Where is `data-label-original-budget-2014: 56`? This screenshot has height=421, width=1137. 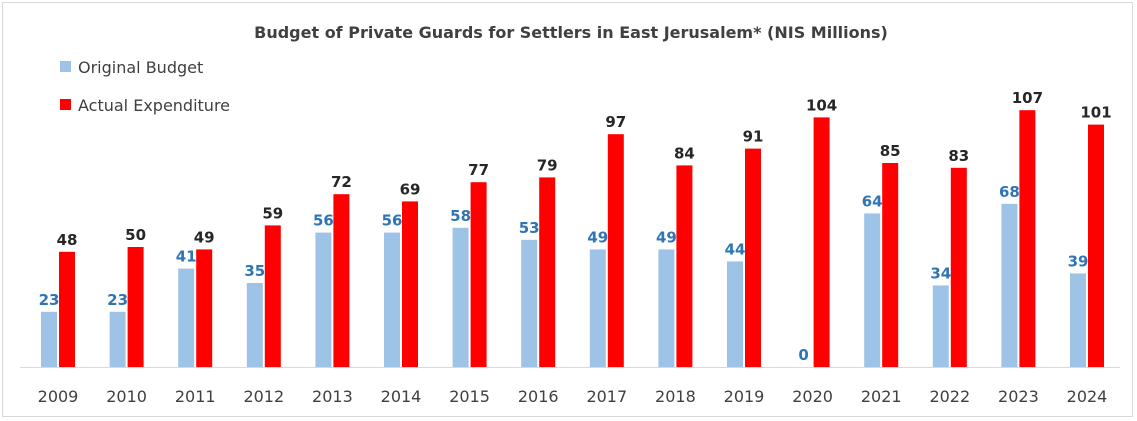 data-label-original-budget-2014: 56 is located at coordinates (392, 221).